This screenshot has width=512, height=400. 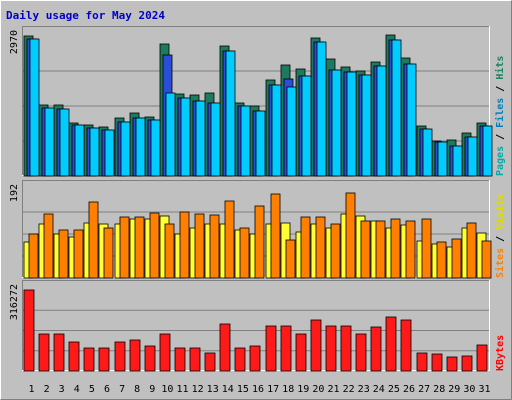 What do you see at coordinates (47, 389) in the screenshot?
I see `x-tick-label: 2` at bounding box center [47, 389].